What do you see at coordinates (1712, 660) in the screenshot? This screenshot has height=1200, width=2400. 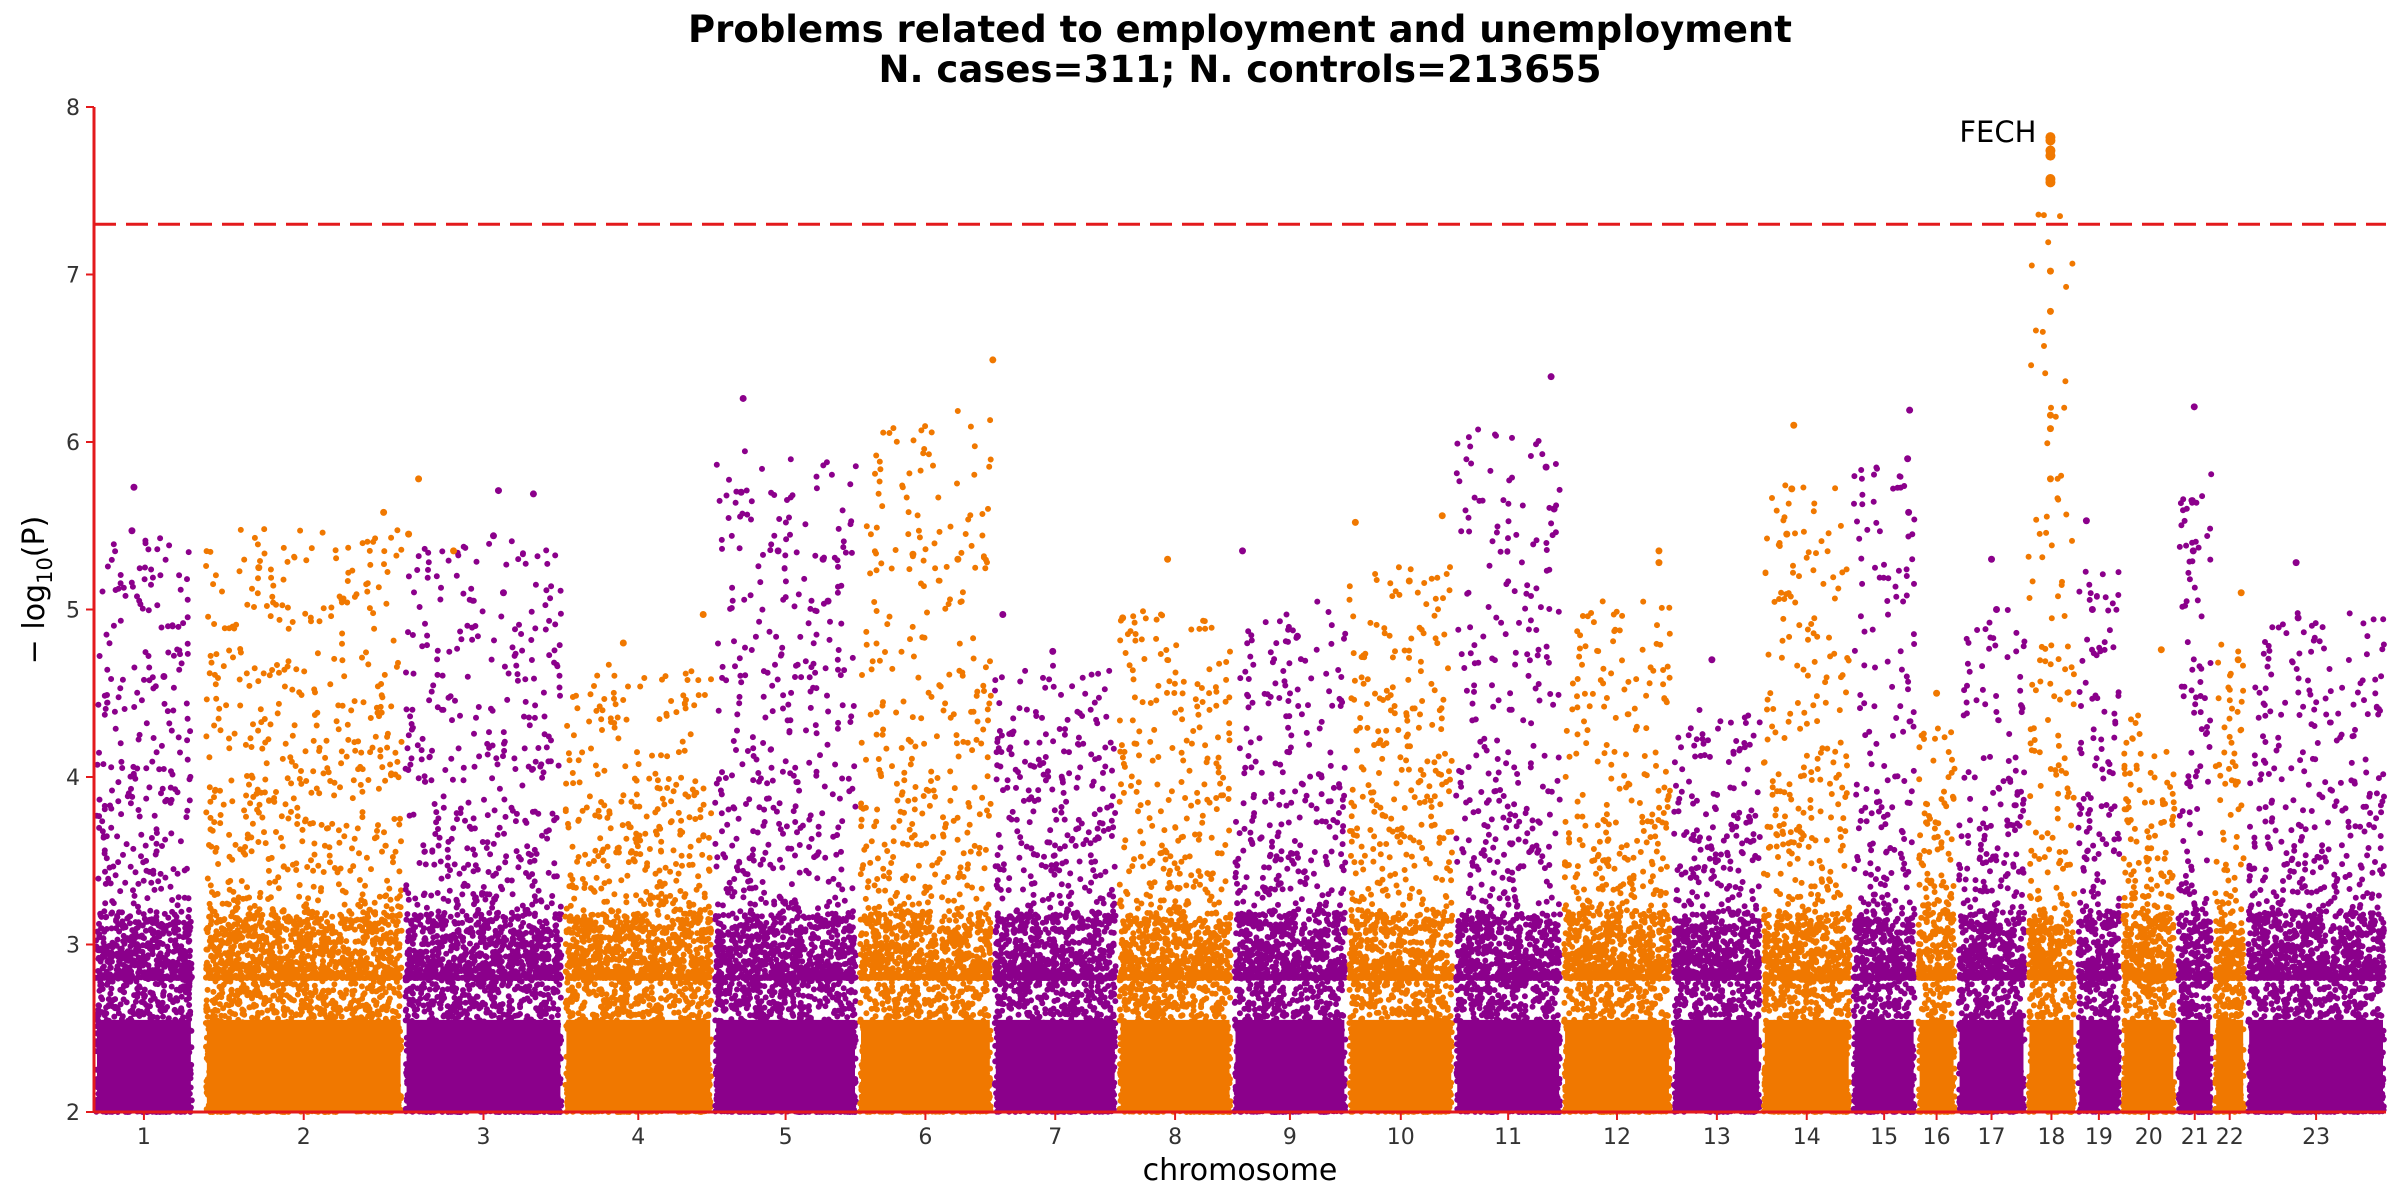 I see `hit-point-chr13` at bounding box center [1712, 660].